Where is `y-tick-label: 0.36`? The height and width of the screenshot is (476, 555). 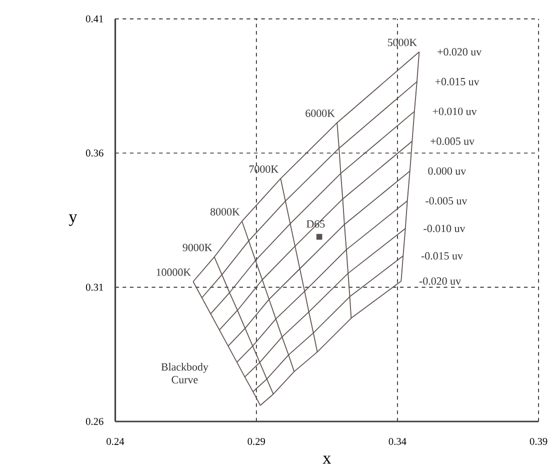 y-tick-label: 0.36 is located at coordinates (95, 152).